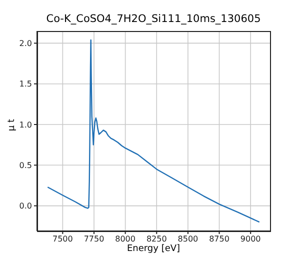  Describe the element at coordinates (25, 125) in the screenshot. I see `y-tick-label: 1.0` at that location.